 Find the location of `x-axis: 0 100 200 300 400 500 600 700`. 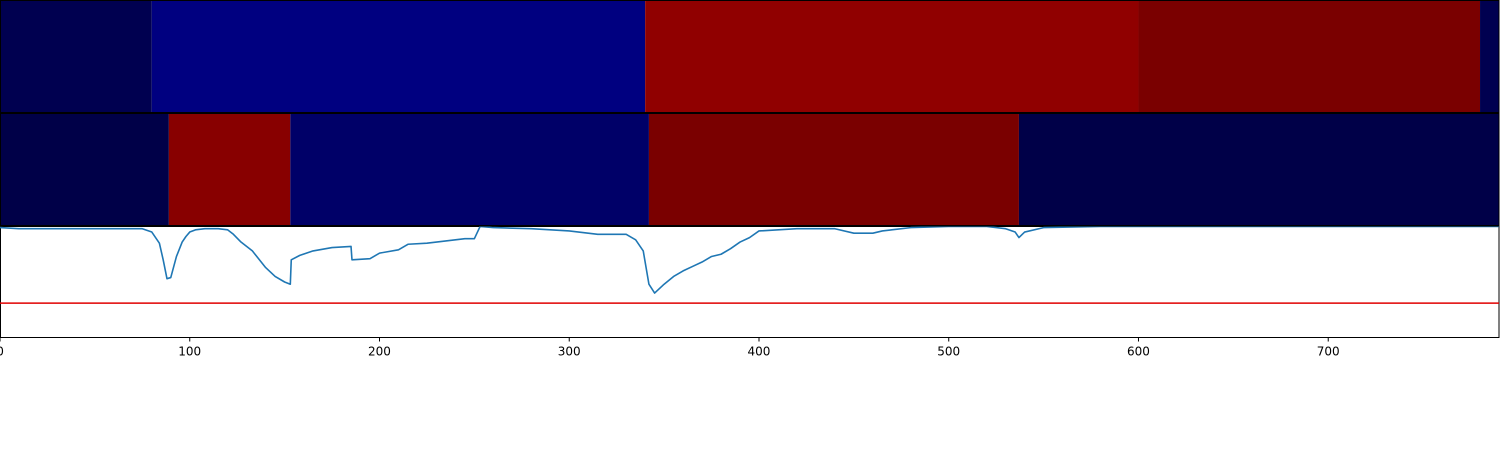

x-axis: 0 100 200 300 400 500 600 700 is located at coordinates (670, 348).